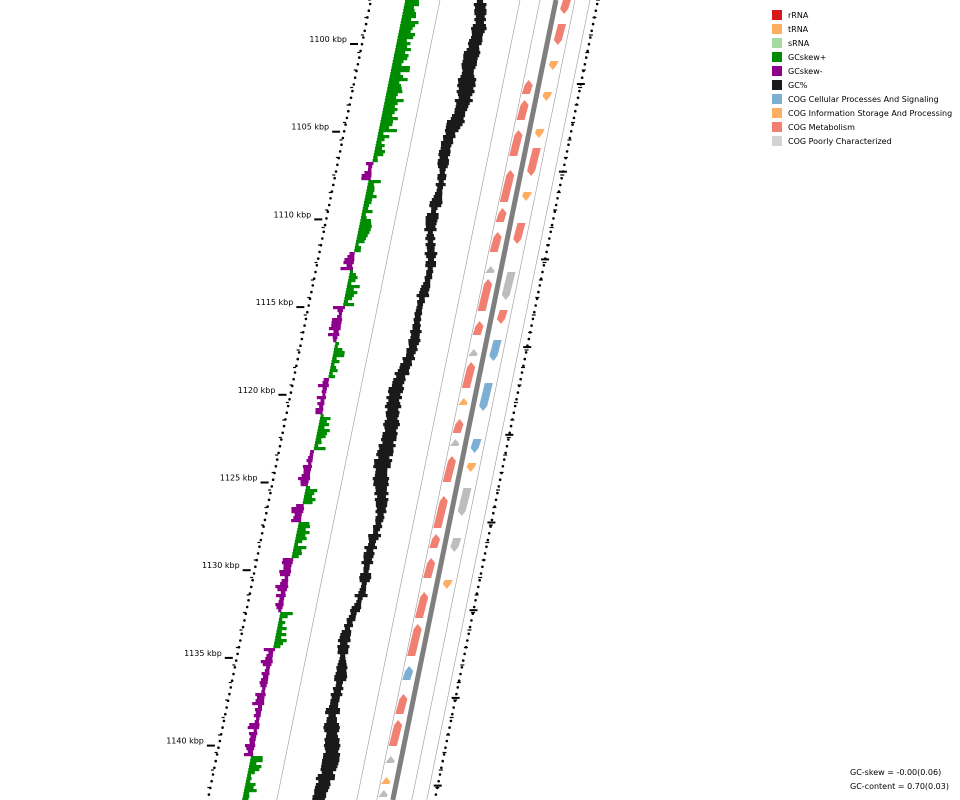 Image resolution: width=960 pixels, height=800 pixels. Describe the element at coordinates (777, 57) in the screenshot. I see `legend-swatch` at that location.